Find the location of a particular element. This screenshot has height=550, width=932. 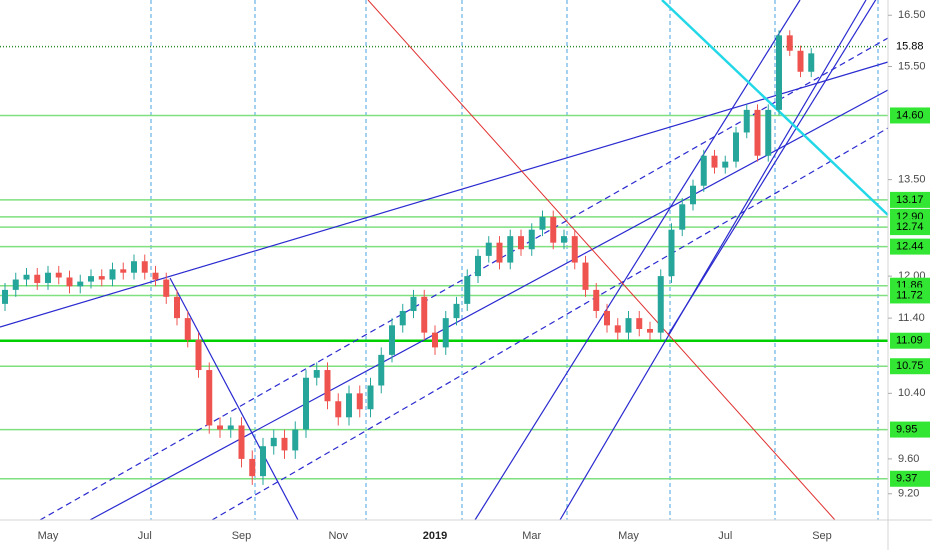

x-tick-label: Mar is located at coordinates (531, 536).